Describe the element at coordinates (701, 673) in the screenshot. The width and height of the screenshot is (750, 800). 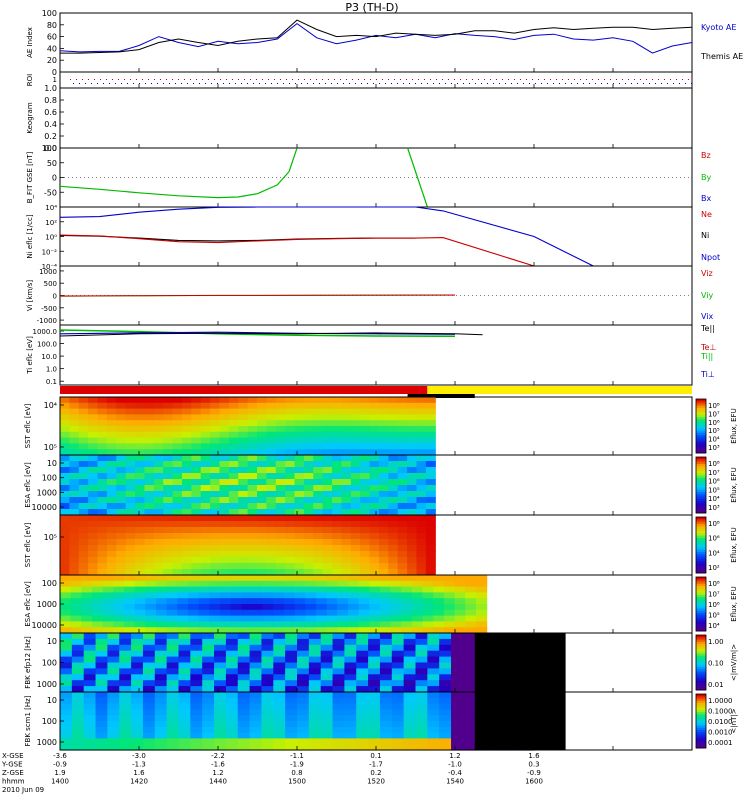
I see `fbk-e-colorbar-cell` at that location.